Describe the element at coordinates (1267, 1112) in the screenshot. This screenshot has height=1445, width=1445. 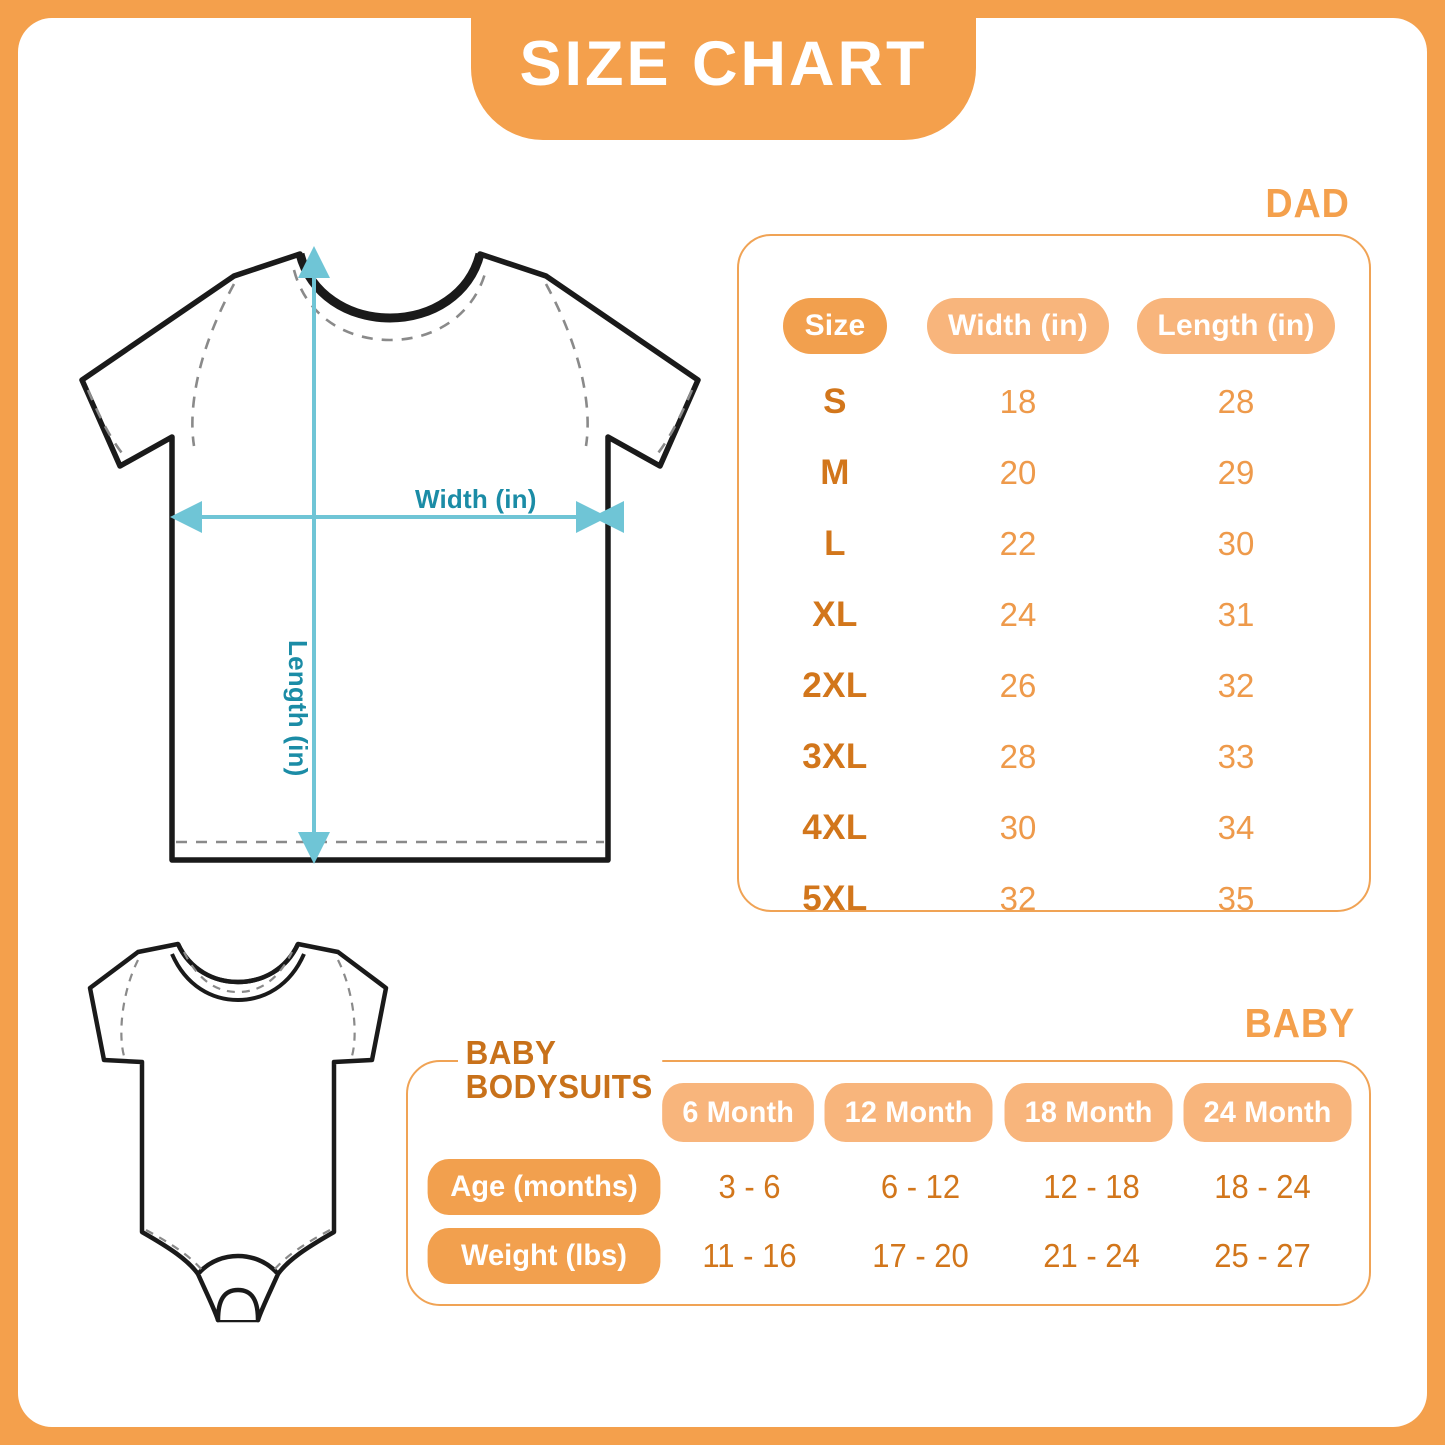
I see `header-pill-24-month: 24 Month` at that location.